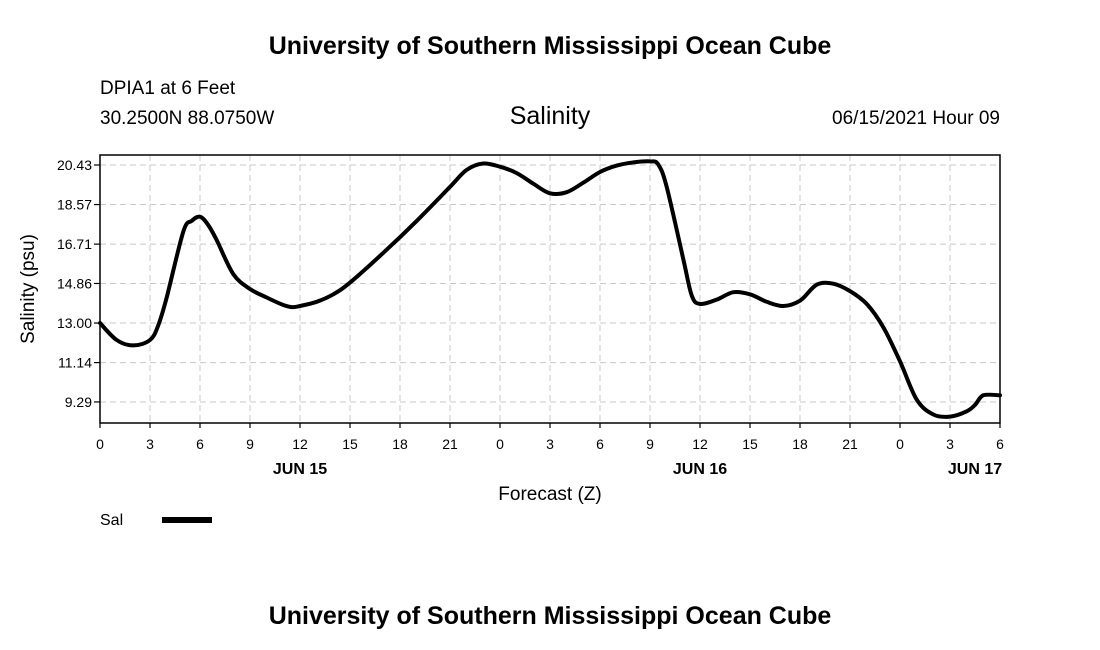 This screenshot has width=1100, height=650. What do you see at coordinates (74, 323) in the screenshot?
I see `y-tick-label: 13.00` at bounding box center [74, 323].